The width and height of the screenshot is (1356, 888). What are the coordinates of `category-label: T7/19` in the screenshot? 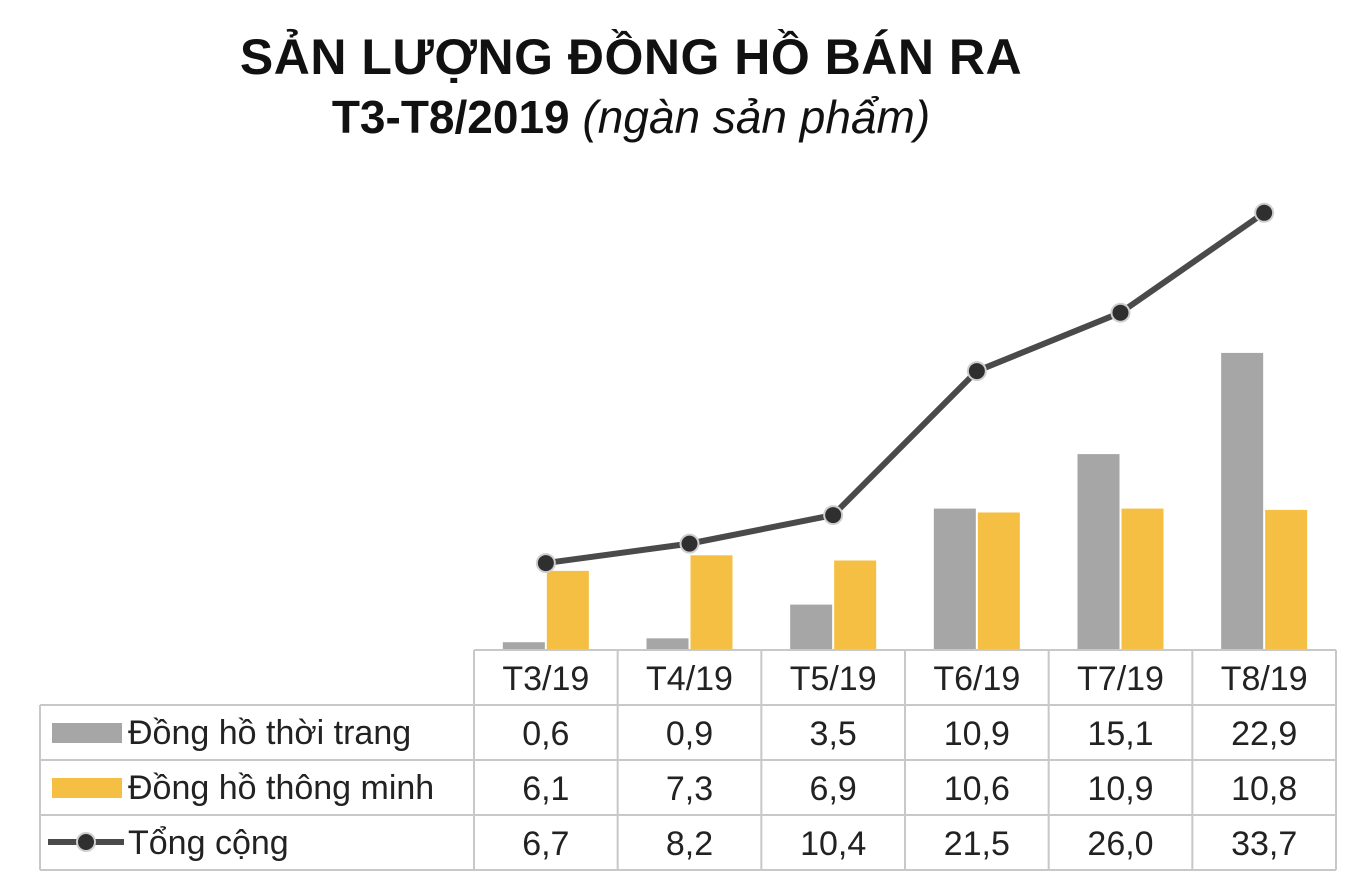 It's located at (1120, 679).